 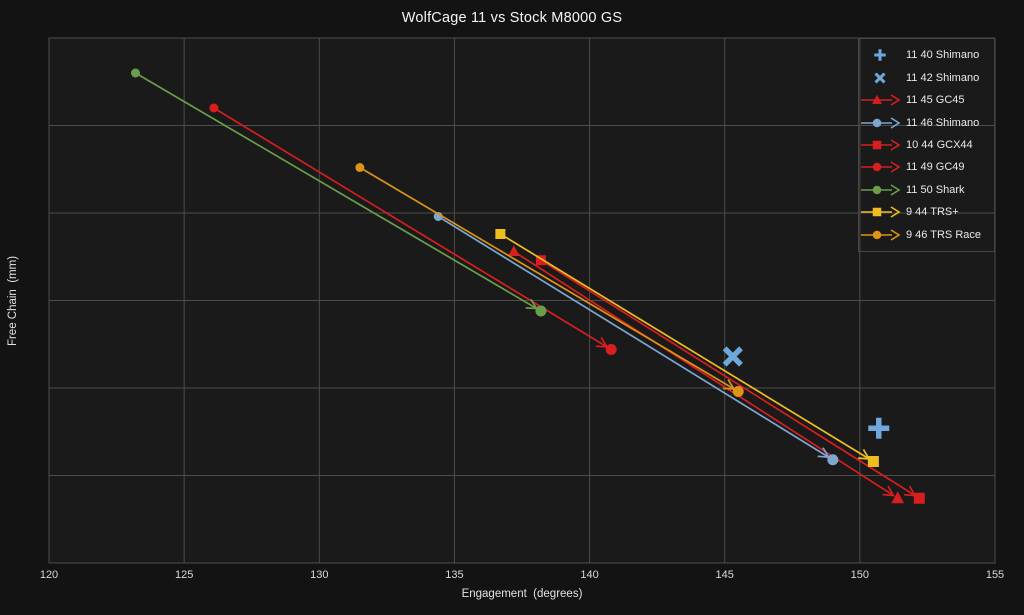 I want to click on legend-item-label: 11 49 GC49, so click(x=935, y=167).